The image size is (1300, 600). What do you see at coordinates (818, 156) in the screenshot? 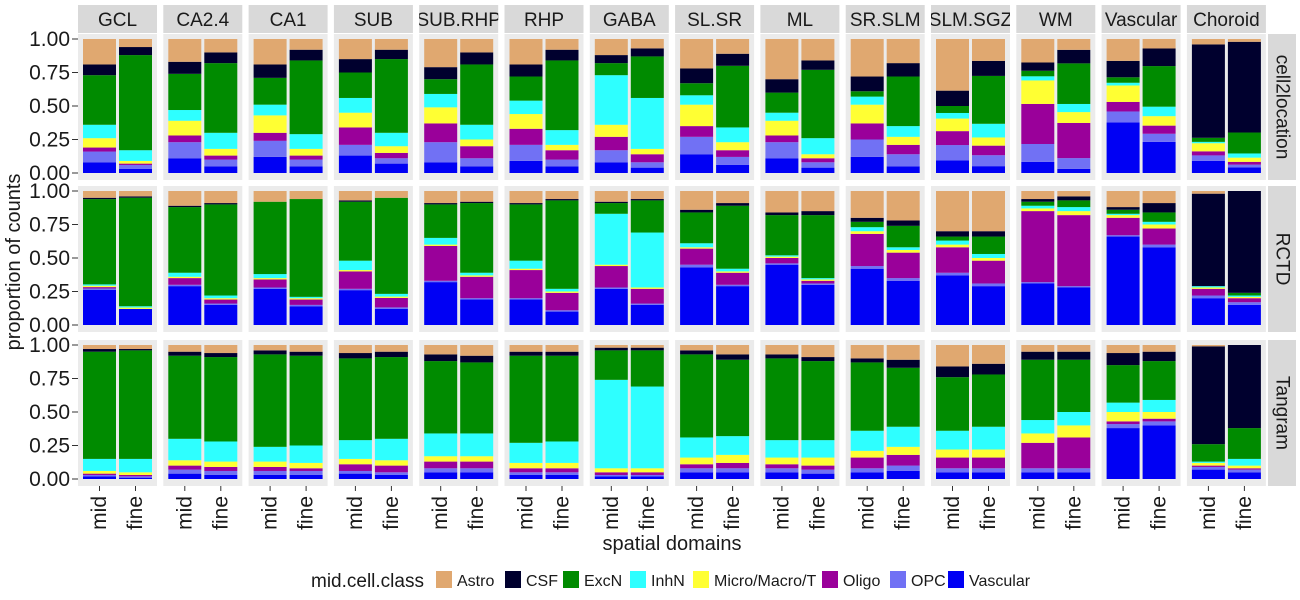
I see `bar-segment-micro-macro-t-cell2location-ml-fine` at bounding box center [818, 156].